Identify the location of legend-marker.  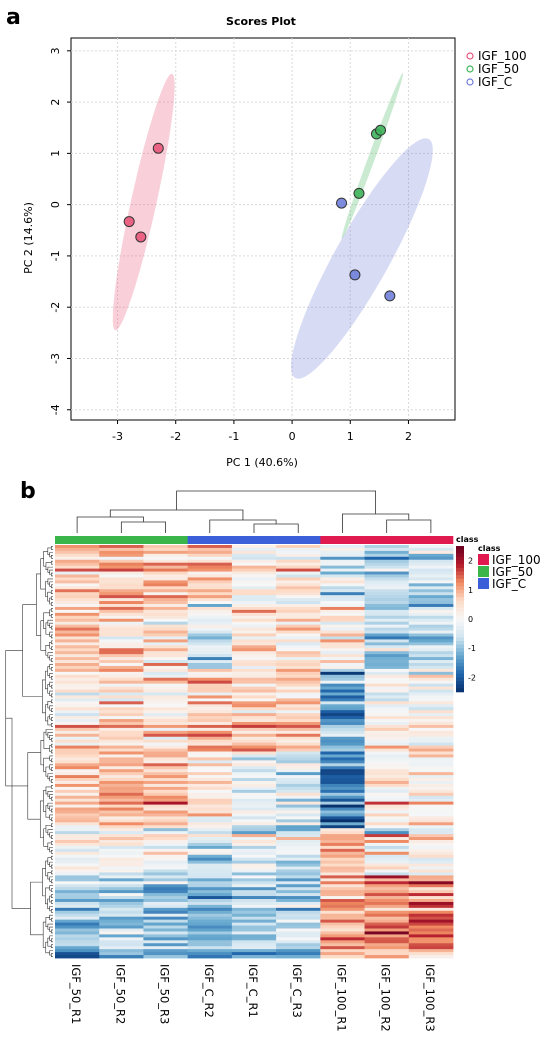
(470, 56).